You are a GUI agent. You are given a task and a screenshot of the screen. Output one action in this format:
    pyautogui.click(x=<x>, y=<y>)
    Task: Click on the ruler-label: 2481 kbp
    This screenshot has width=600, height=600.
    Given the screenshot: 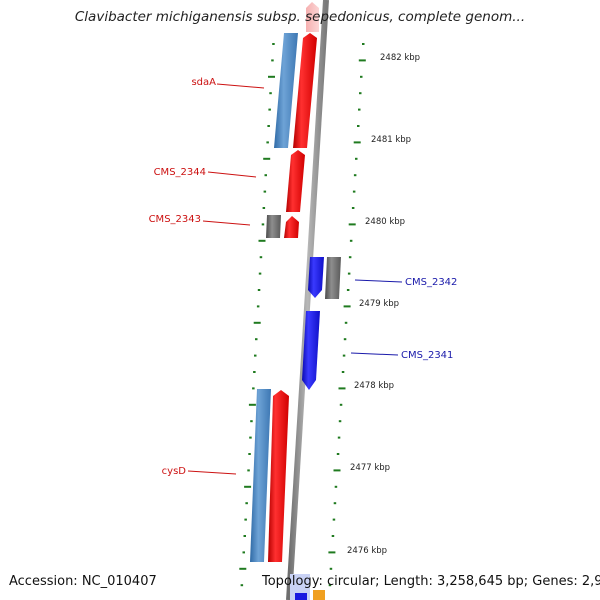 What is the action you would take?
    pyautogui.click(x=391, y=140)
    